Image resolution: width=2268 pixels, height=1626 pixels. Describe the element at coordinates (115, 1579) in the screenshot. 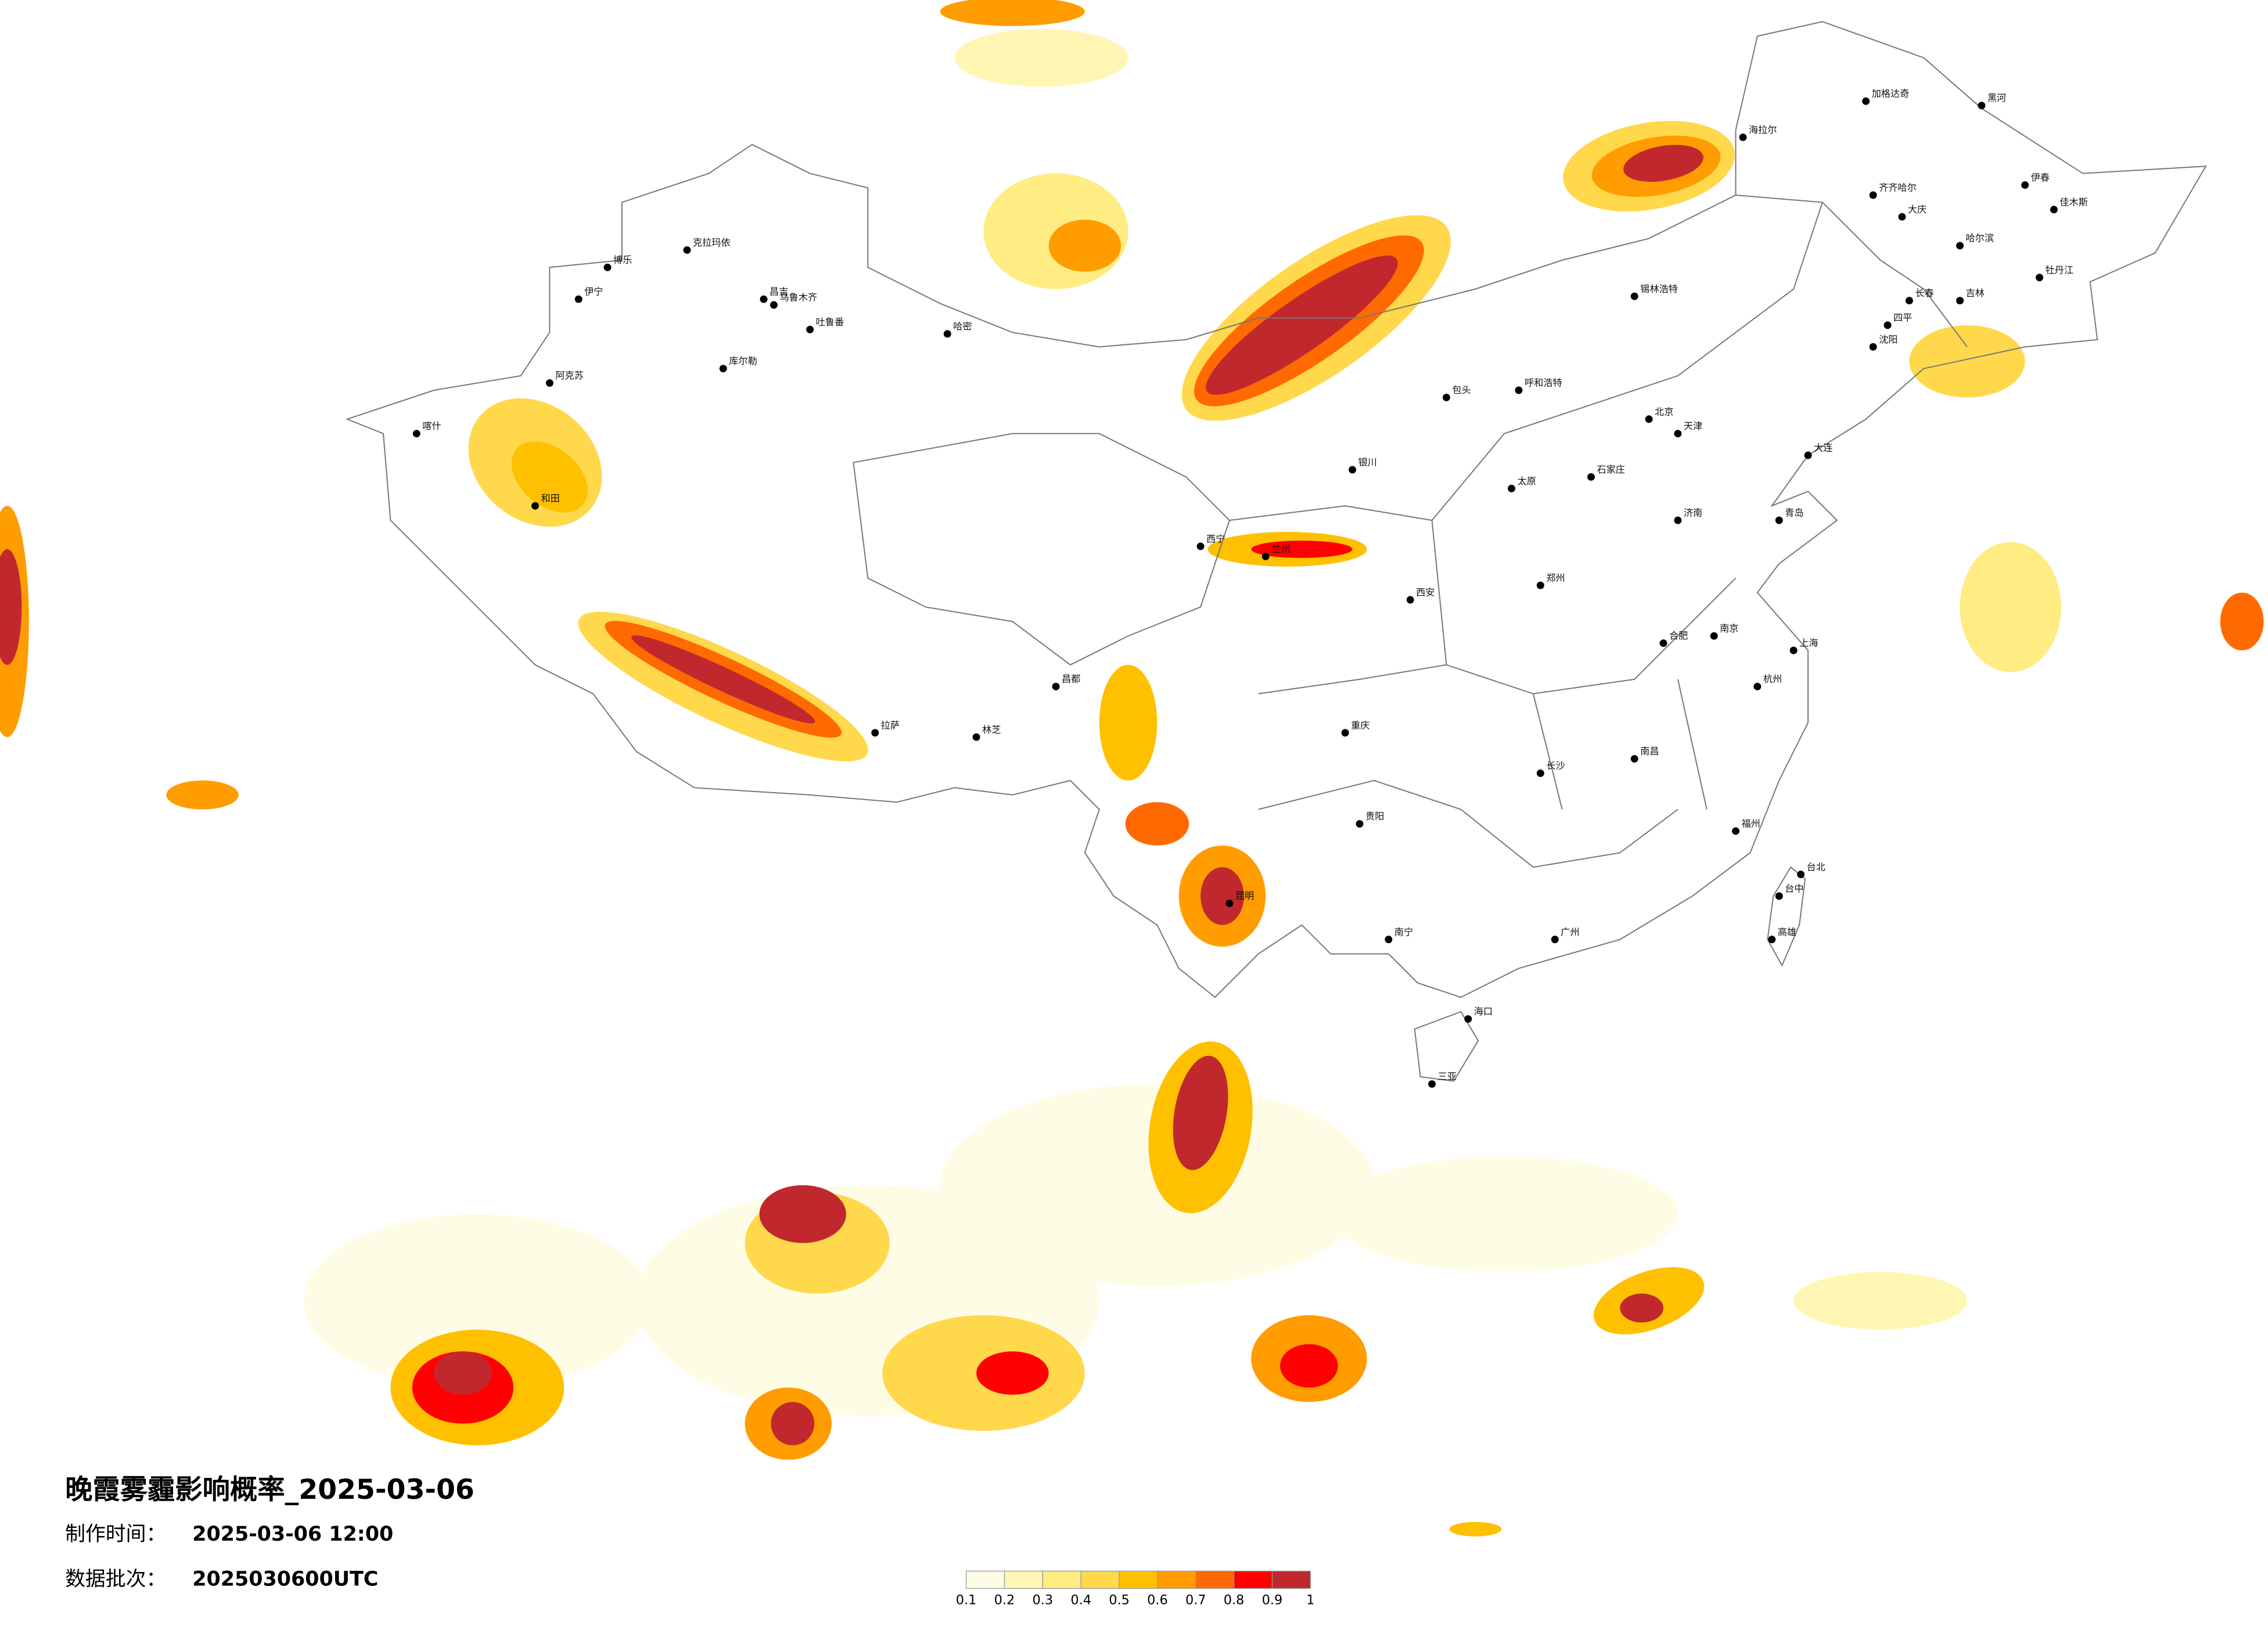

I see `batch-label: 数据批次：` at that location.